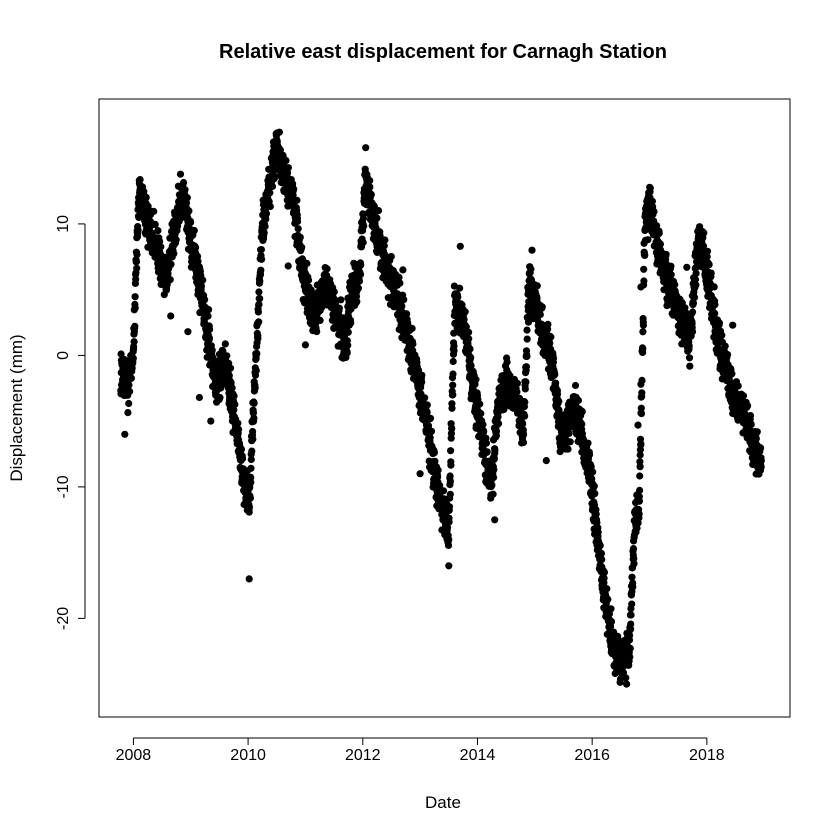 The width and height of the screenshot is (840, 840). Describe the element at coordinates (63, 486) in the screenshot. I see `y-tick-label: -10` at that location.